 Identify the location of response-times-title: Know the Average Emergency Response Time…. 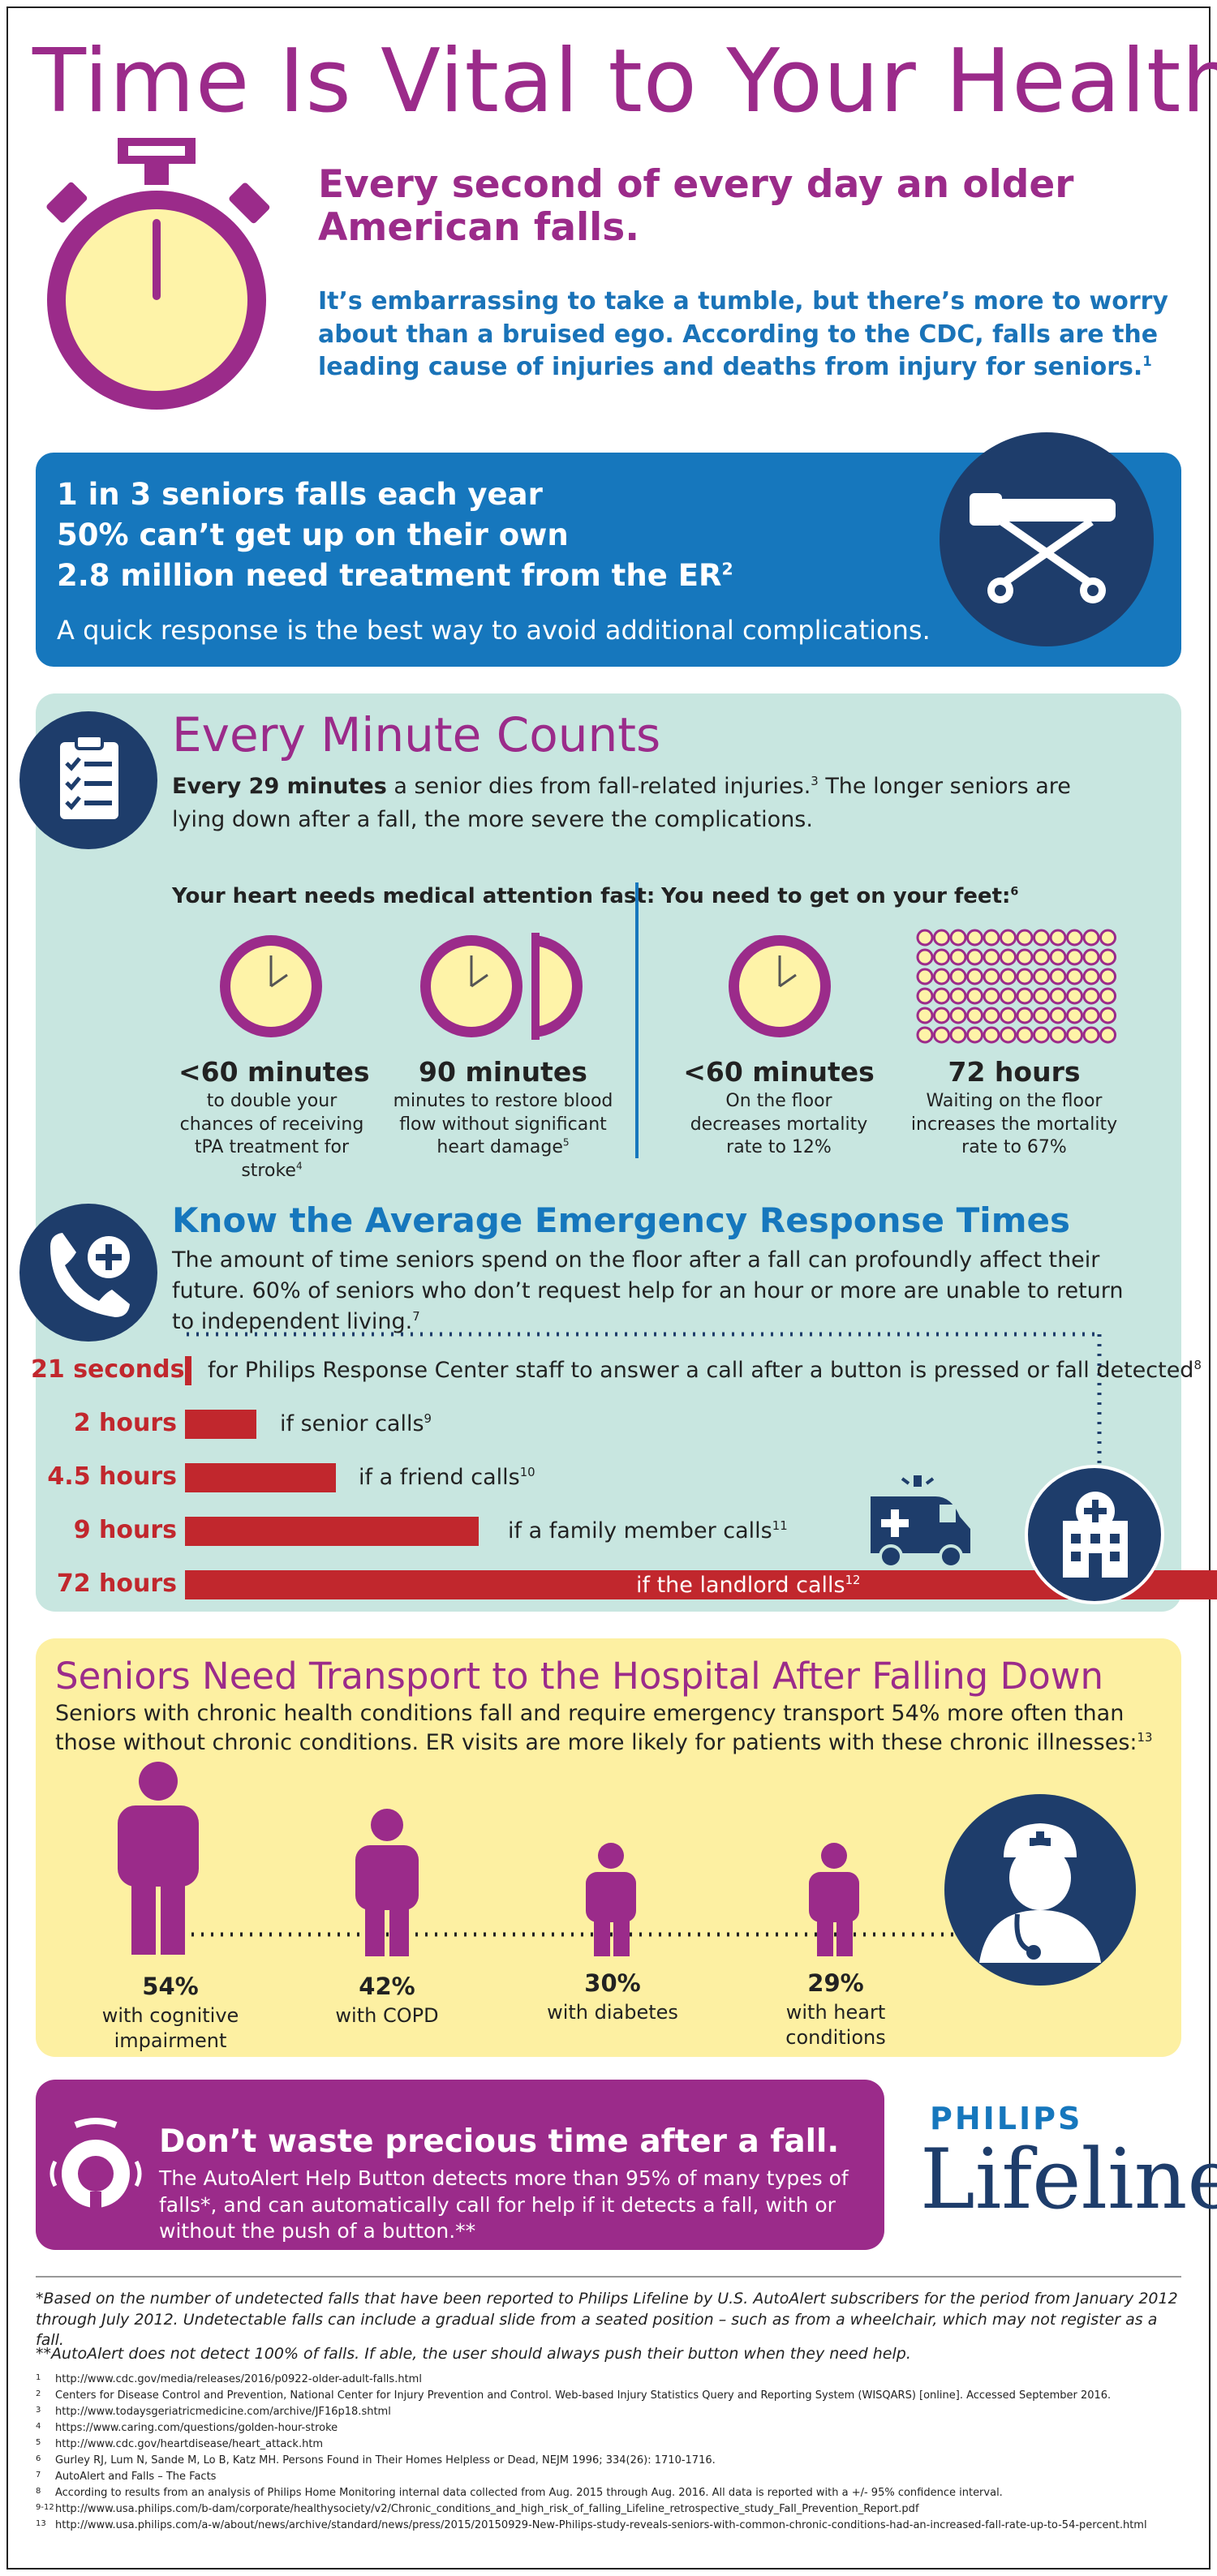
(621, 1220).